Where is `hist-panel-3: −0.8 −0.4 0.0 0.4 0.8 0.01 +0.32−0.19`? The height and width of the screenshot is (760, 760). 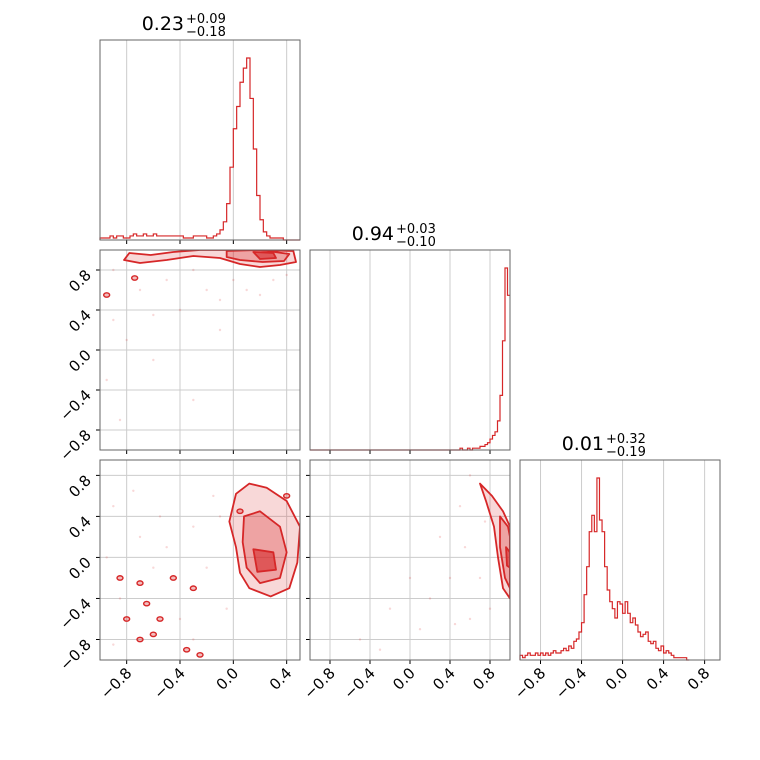 hist-panel-3: −0.8 −0.4 0.0 0.4 0.8 0.01 +0.32−0.19 is located at coordinates (612, 567).